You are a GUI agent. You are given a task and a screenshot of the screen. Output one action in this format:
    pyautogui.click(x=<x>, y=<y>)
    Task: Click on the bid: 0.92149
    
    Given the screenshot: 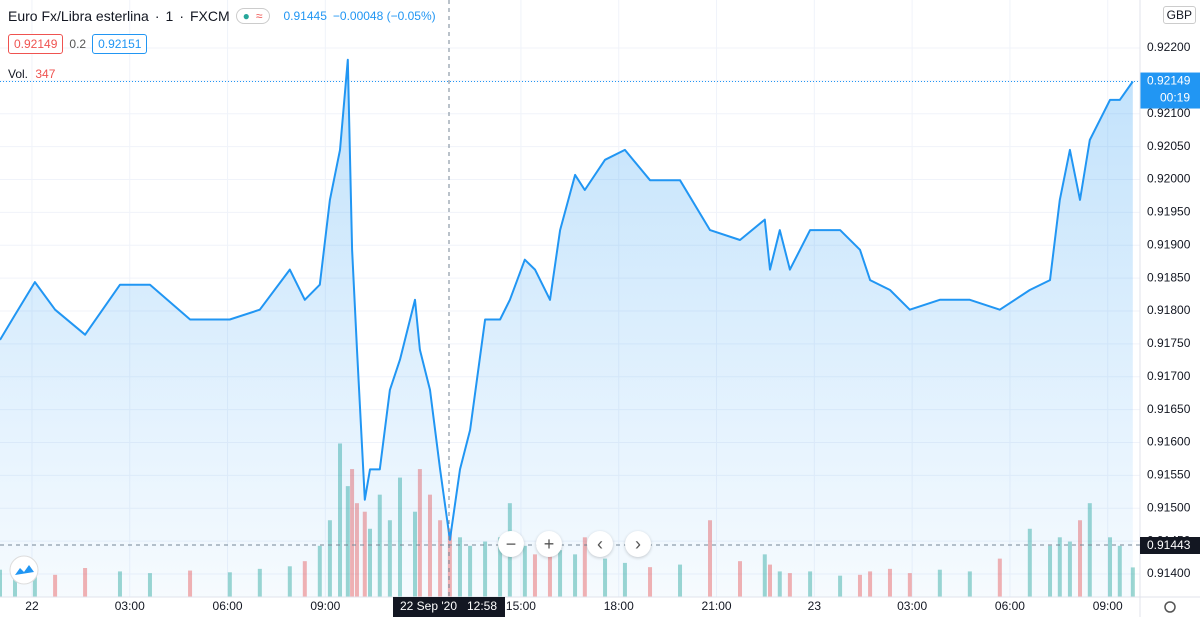 What is the action you would take?
    pyautogui.click(x=36, y=44)
    